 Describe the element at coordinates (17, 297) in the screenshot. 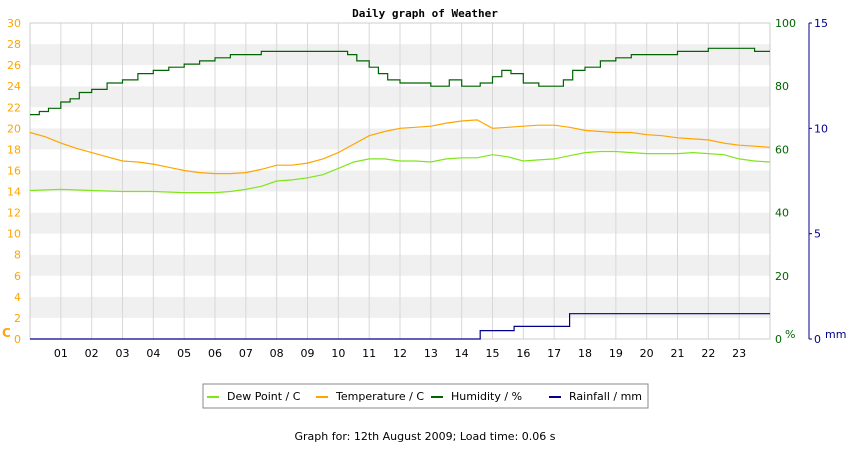

I see `temperature-tick-label: 4` at that location.